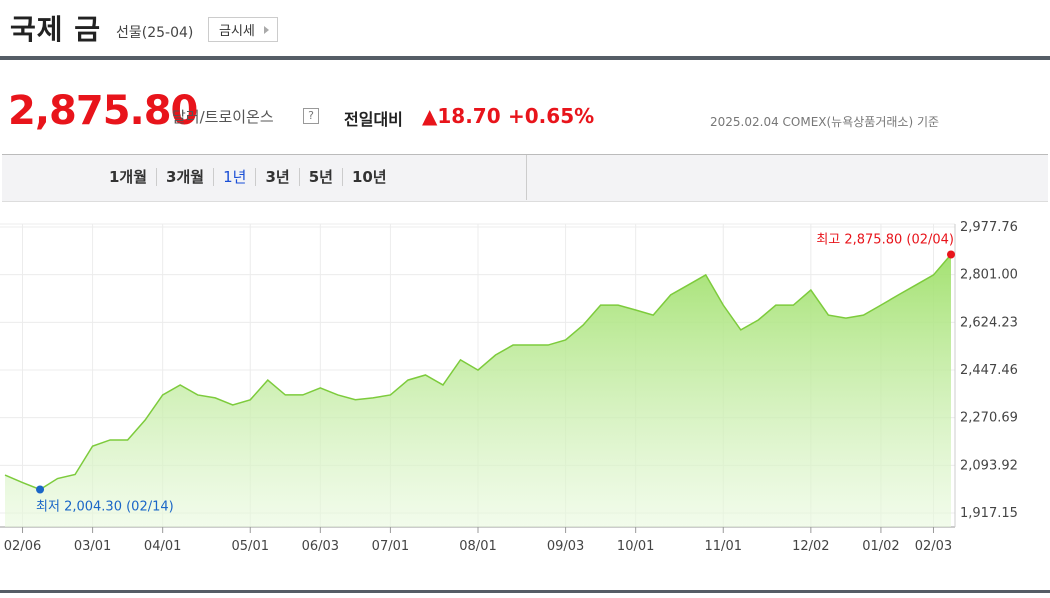  Describe the element at coordinates (234, 177) in the screenshot. I see `tab: 1년` at that location.